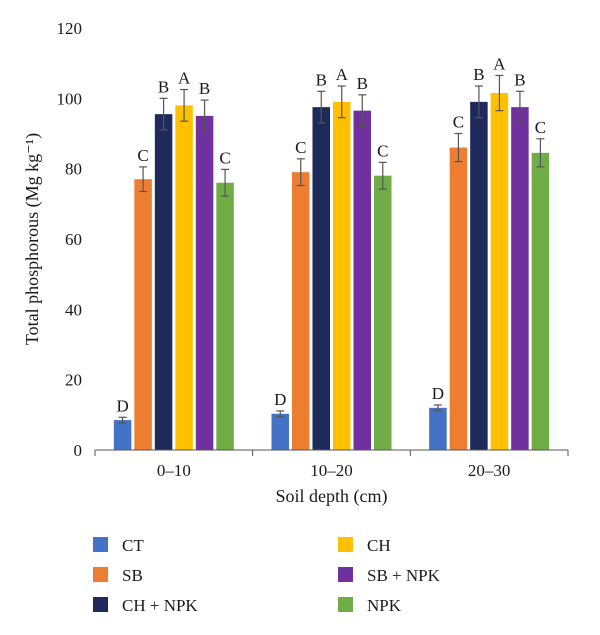 Image resolution: width=600 pixels, height=635 pixels. Describe the element at coordinates (331, 470) in the screenshot. I see `x-category-label: 10–20` at that location.